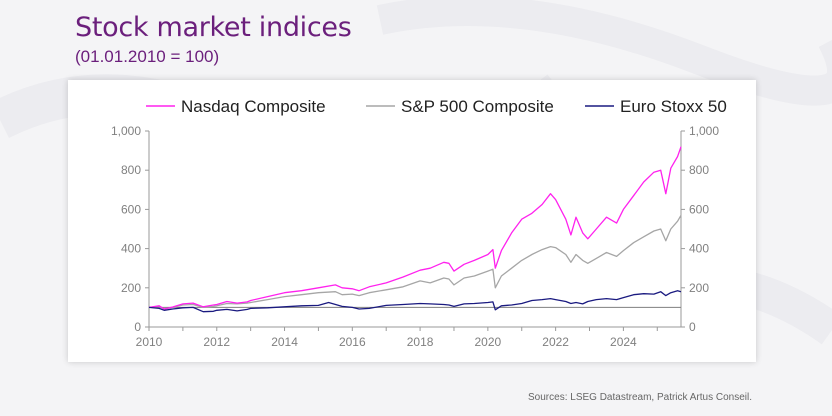 This screenshot has width=832, height=416. Describe the element at coordinates (555, 342) in the screenshot. I see `x-tick-label: 2022` at that location.